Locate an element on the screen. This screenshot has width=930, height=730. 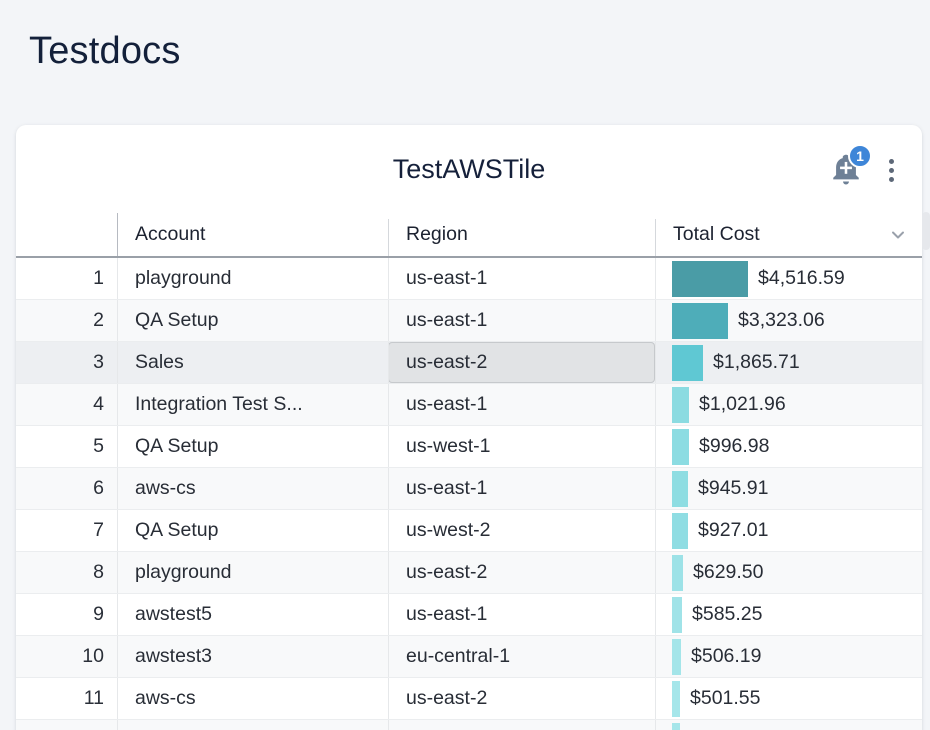
row-rank: 6 is located at coordinates (98, 488).